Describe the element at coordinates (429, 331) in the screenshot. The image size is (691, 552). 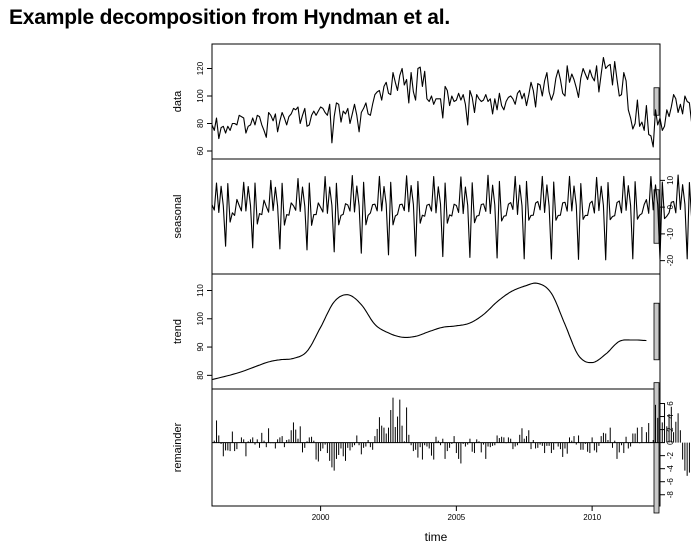
I see `series-line-trend` at that location.